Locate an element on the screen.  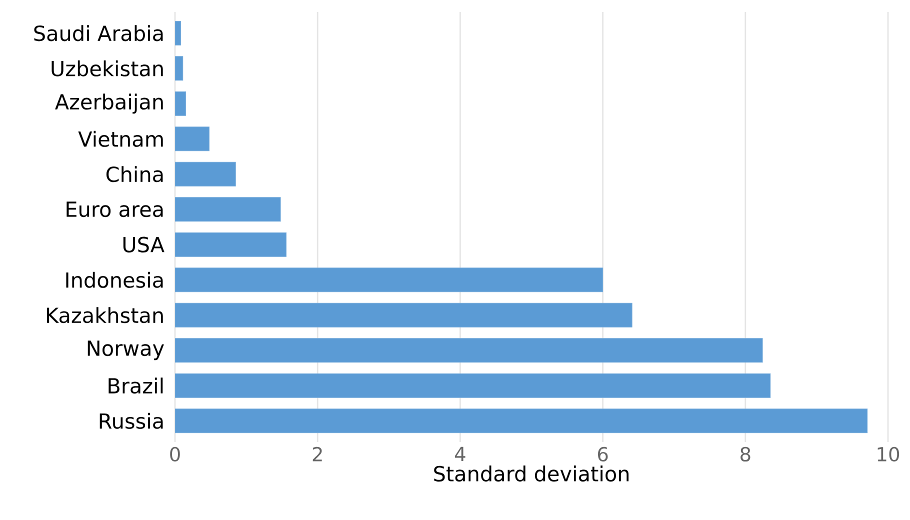
y-tick-label: Kazakhstan is located at coordinates (105, 315).